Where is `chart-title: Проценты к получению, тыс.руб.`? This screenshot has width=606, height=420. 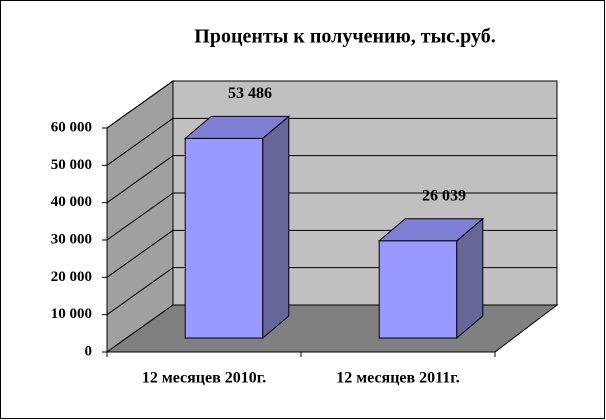
chart-title: Проценты к получению, тыс.руб. is located at coordinates (344, 37).